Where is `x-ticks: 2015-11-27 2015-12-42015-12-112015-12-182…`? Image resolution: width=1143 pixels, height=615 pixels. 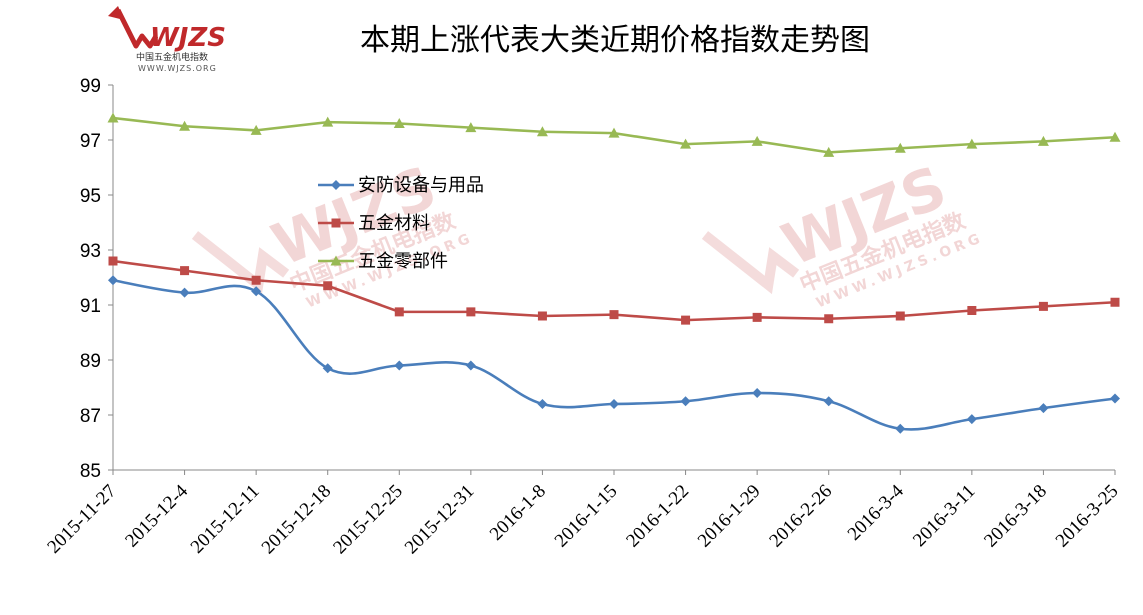 x-ticks: 2015-11-27 2015-12-42015-12-112015-12-182… is located at coordinates (583, 514).